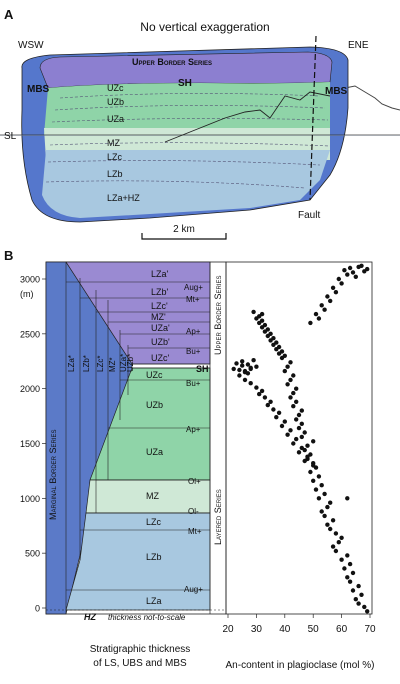  Describe the element at coordinates (228, 629) in the screenshot. I see `x-tick-label: 20` at that location.